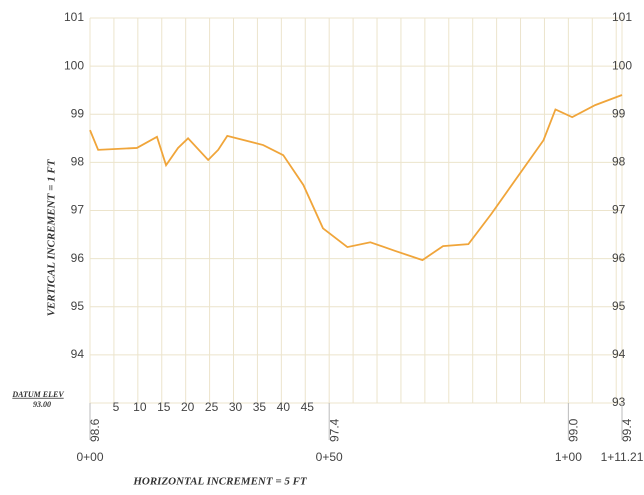 The image size is (644, 495). I want to click on y-tick-label: 94, so click(78, 354).